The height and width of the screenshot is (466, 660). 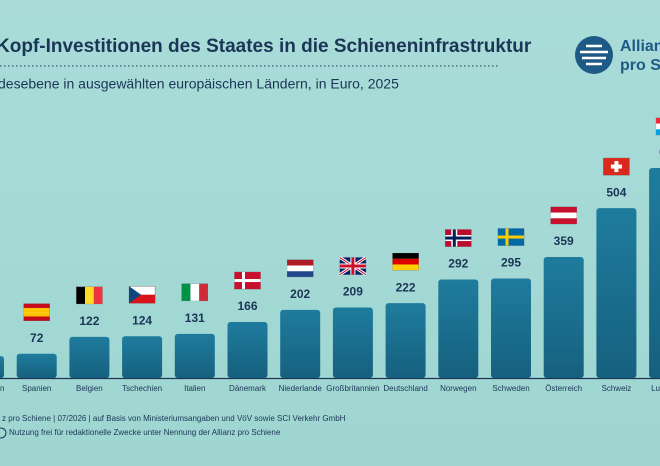 I want to click on value-label: 131, so click(x=195, y=318).